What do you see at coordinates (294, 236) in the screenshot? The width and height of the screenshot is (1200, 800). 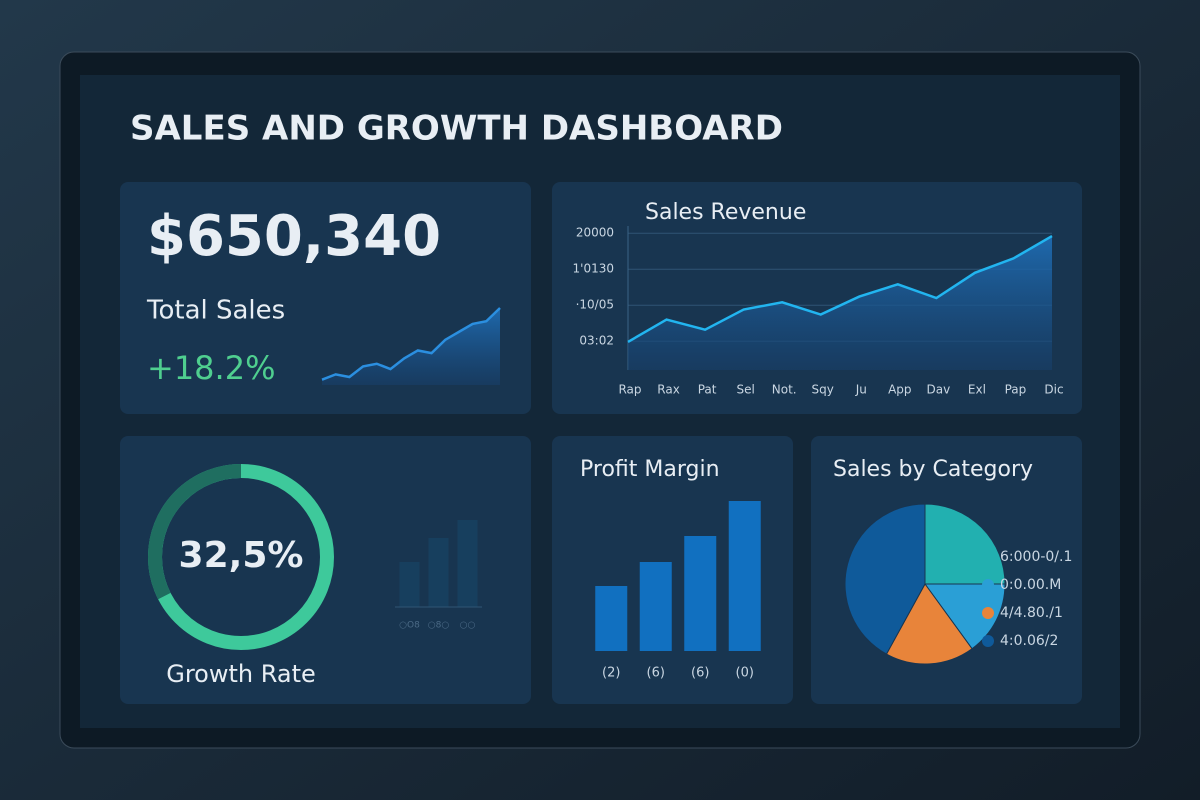 I see `kpi-value: $650,340` at bounding box center [294, 236].